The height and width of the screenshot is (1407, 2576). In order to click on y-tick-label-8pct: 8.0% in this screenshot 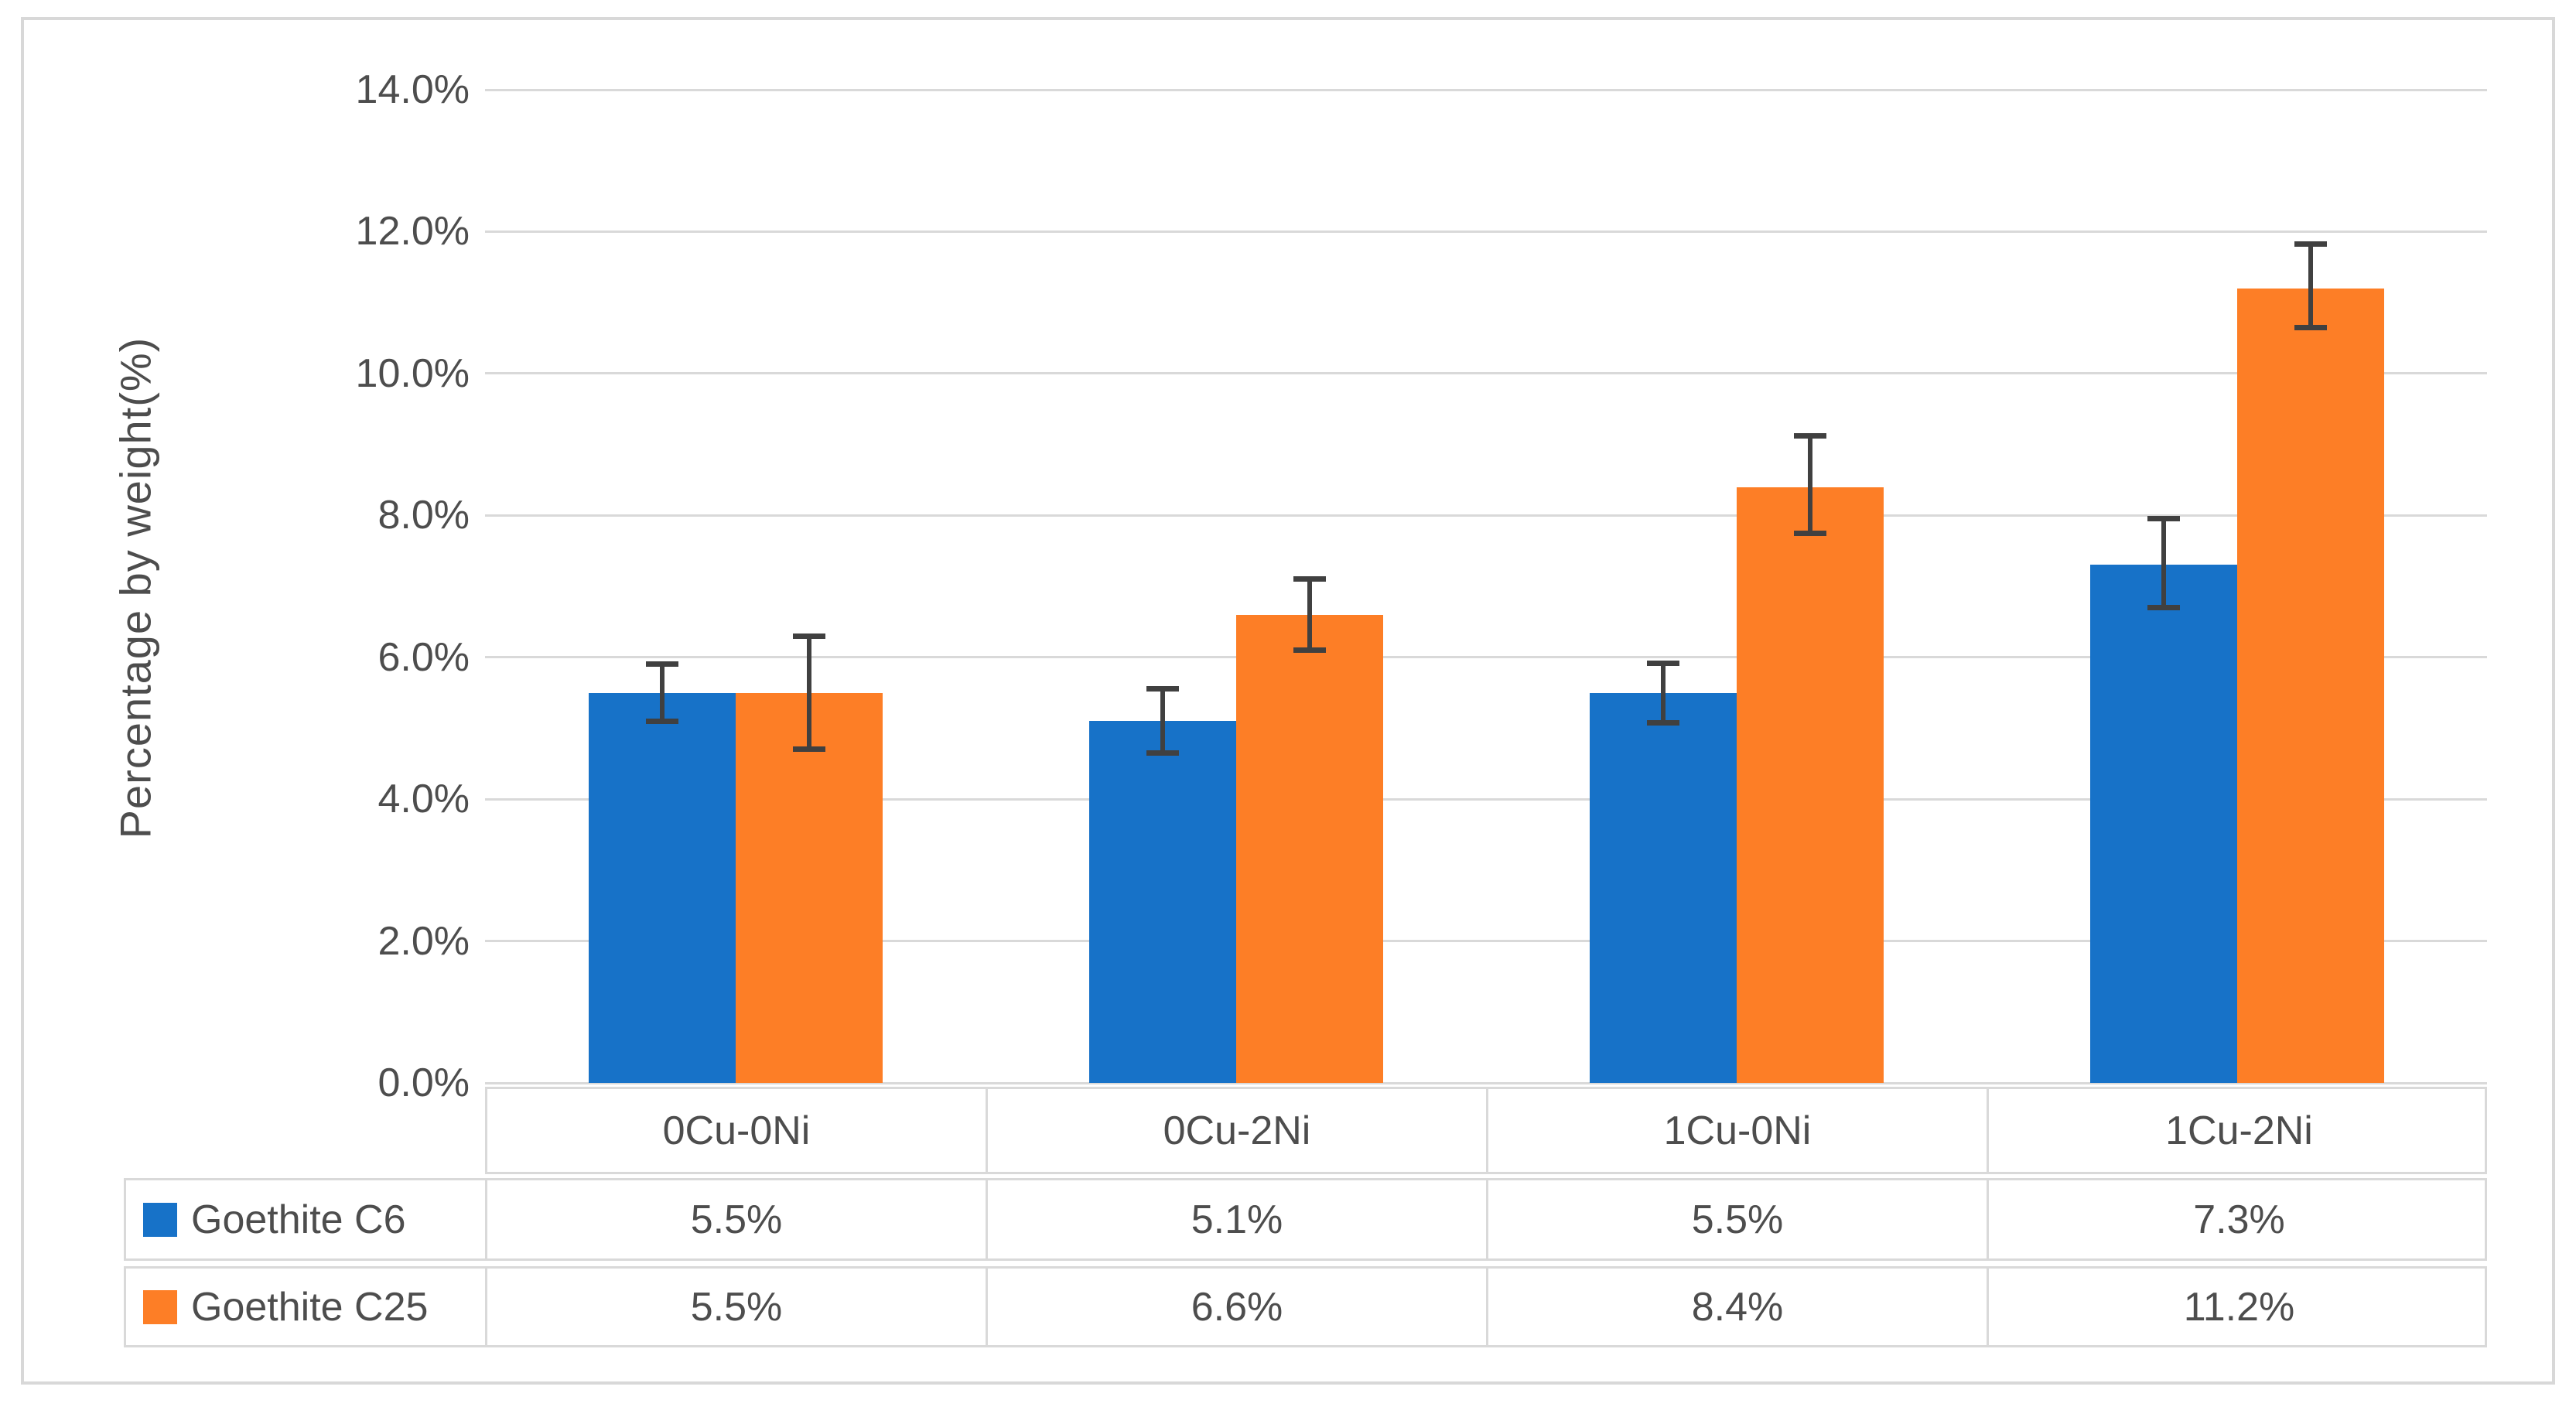, I will do `click(424, 515)`.